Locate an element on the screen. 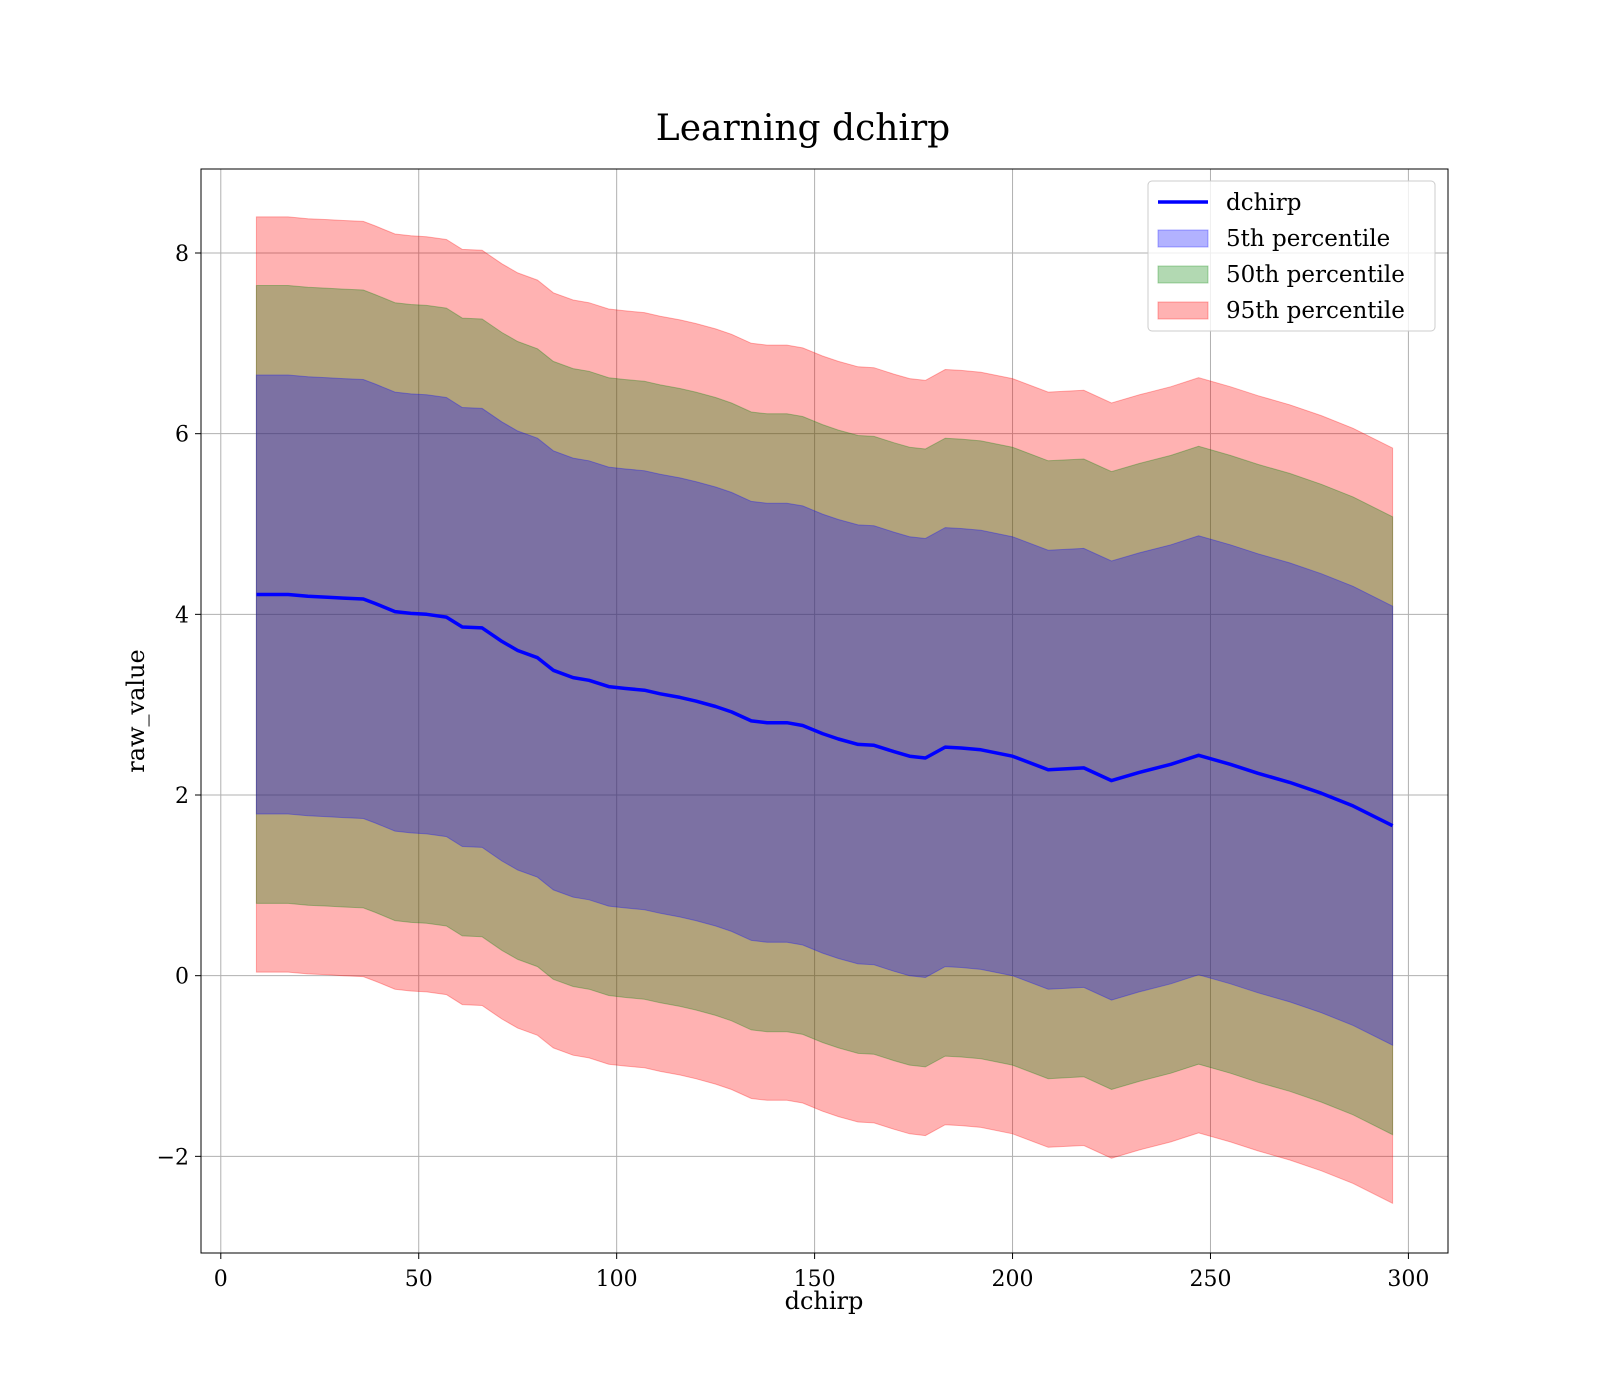 The width and height of the screenshot is (1600, 1400). x-tick-label: 0 is located at coordinates (221, 1279).